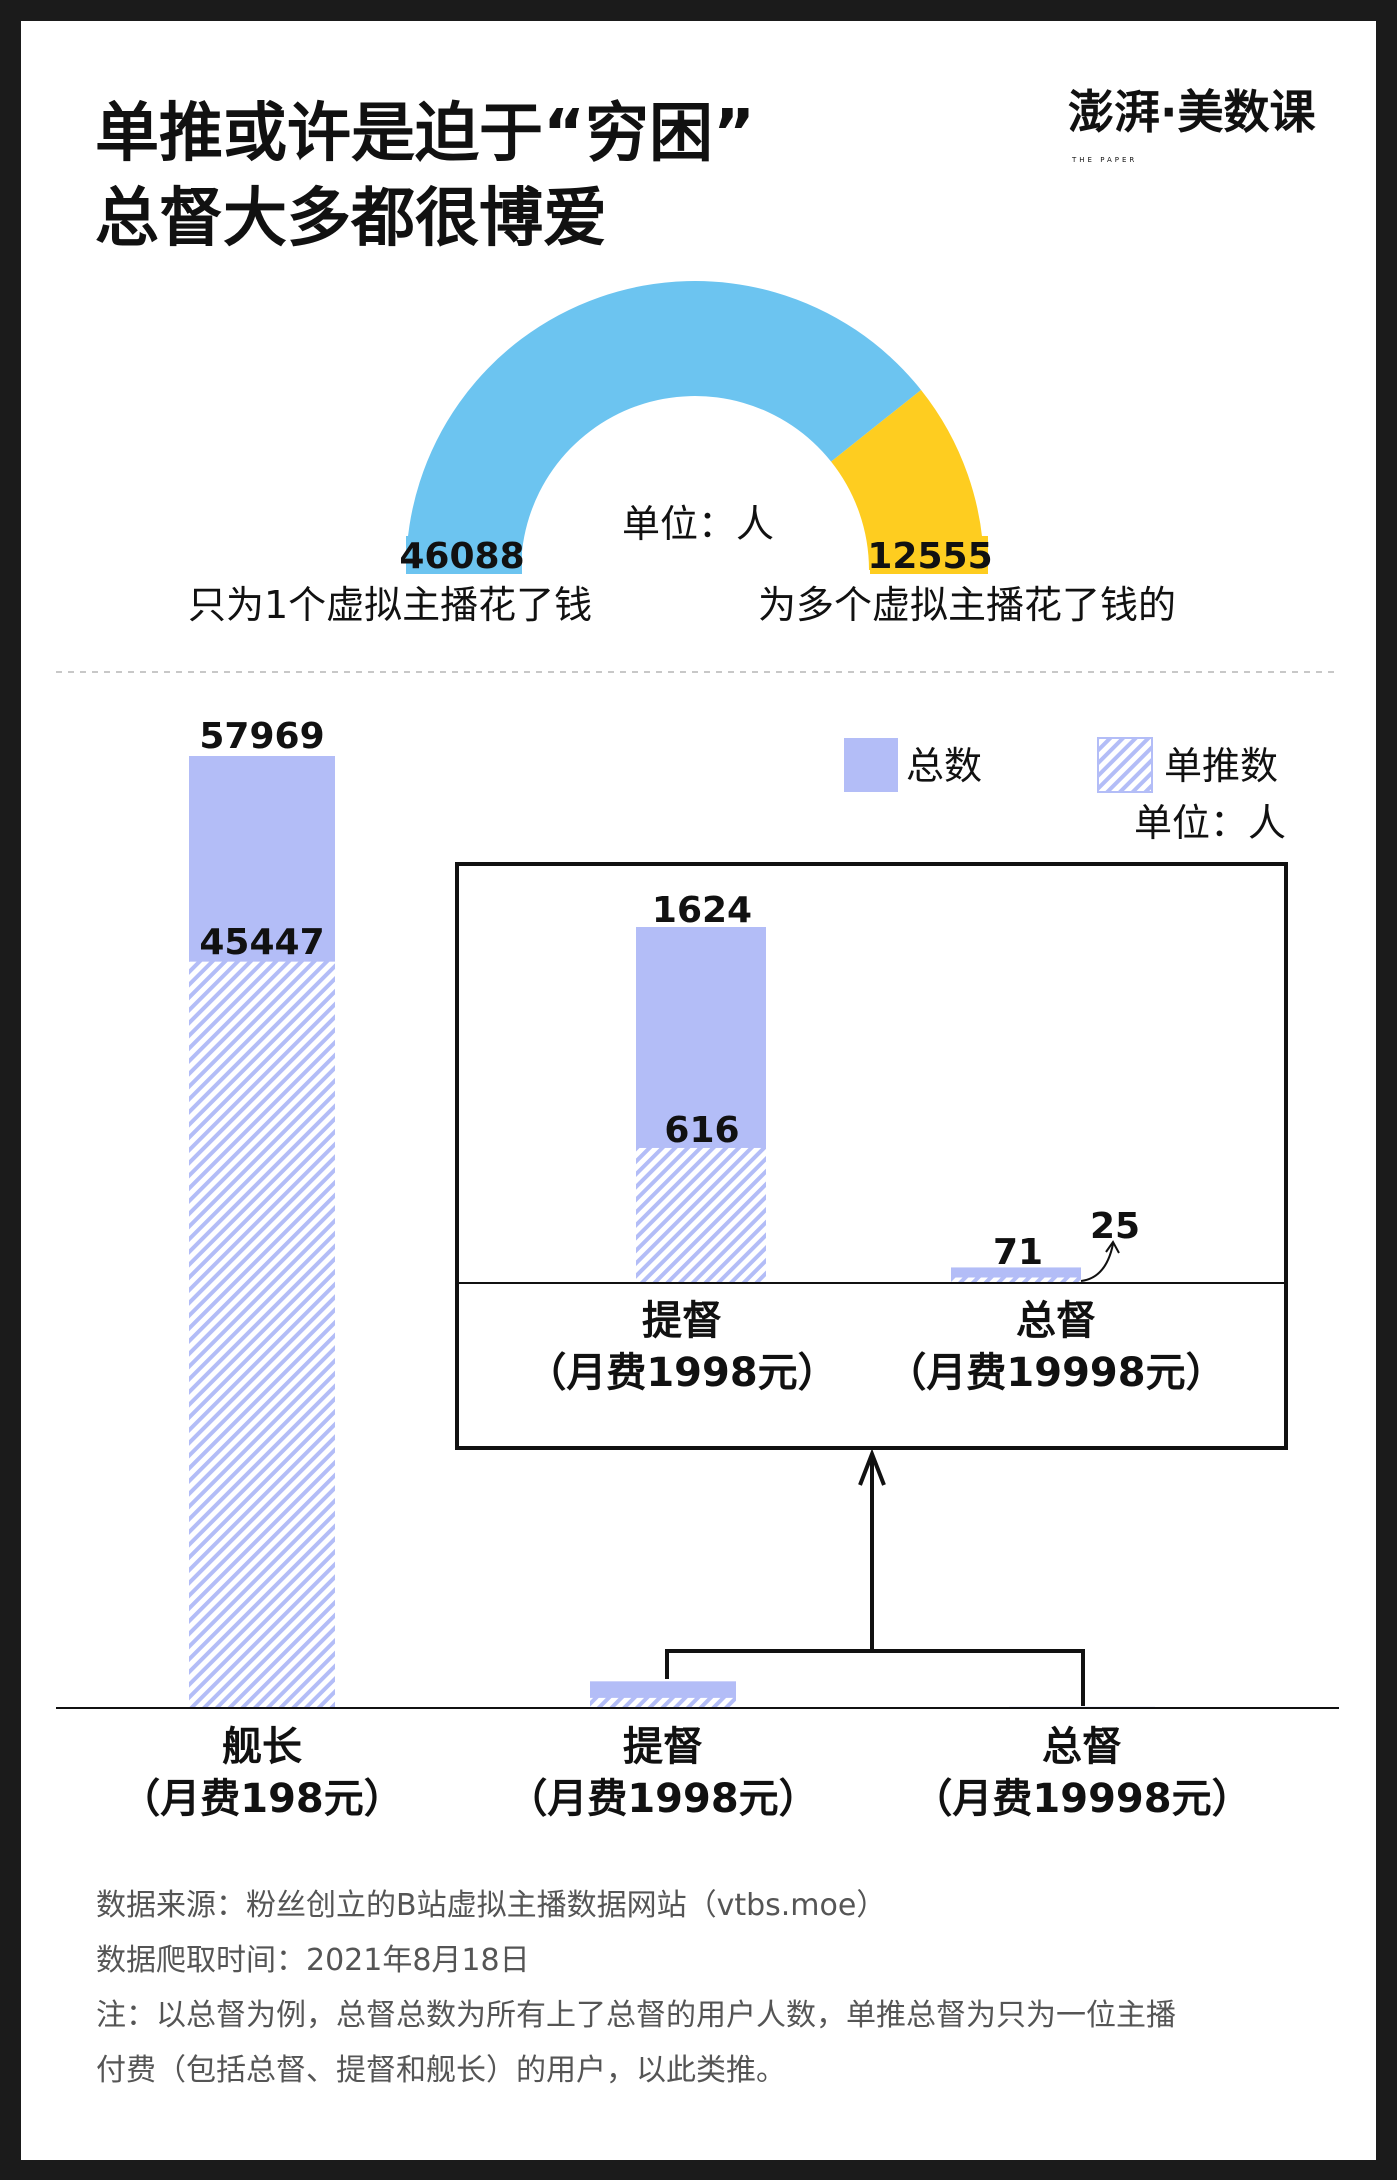 Image resolution: width=1397 pixels, height=2180 pixels. What do you see at coordinates (261, 736) in the screenshot?
I see `bar-total-label: 57969` at bounding box center [261, 736].